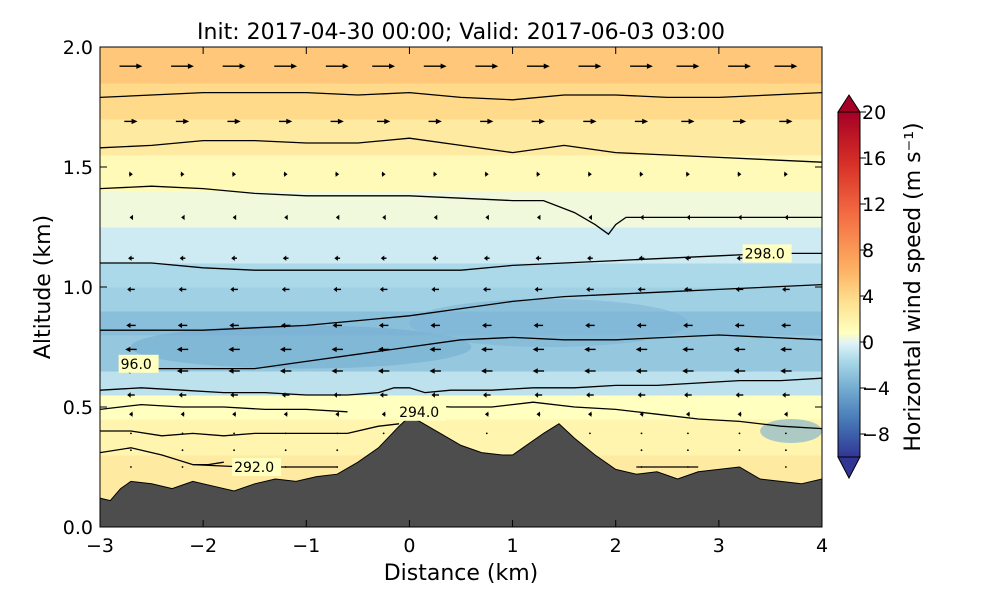 This screenshot has width=1000, height=600. Describe the element at coordinates (616, 546) in the screenshot. I see `x-tick-label: 2` at that location.